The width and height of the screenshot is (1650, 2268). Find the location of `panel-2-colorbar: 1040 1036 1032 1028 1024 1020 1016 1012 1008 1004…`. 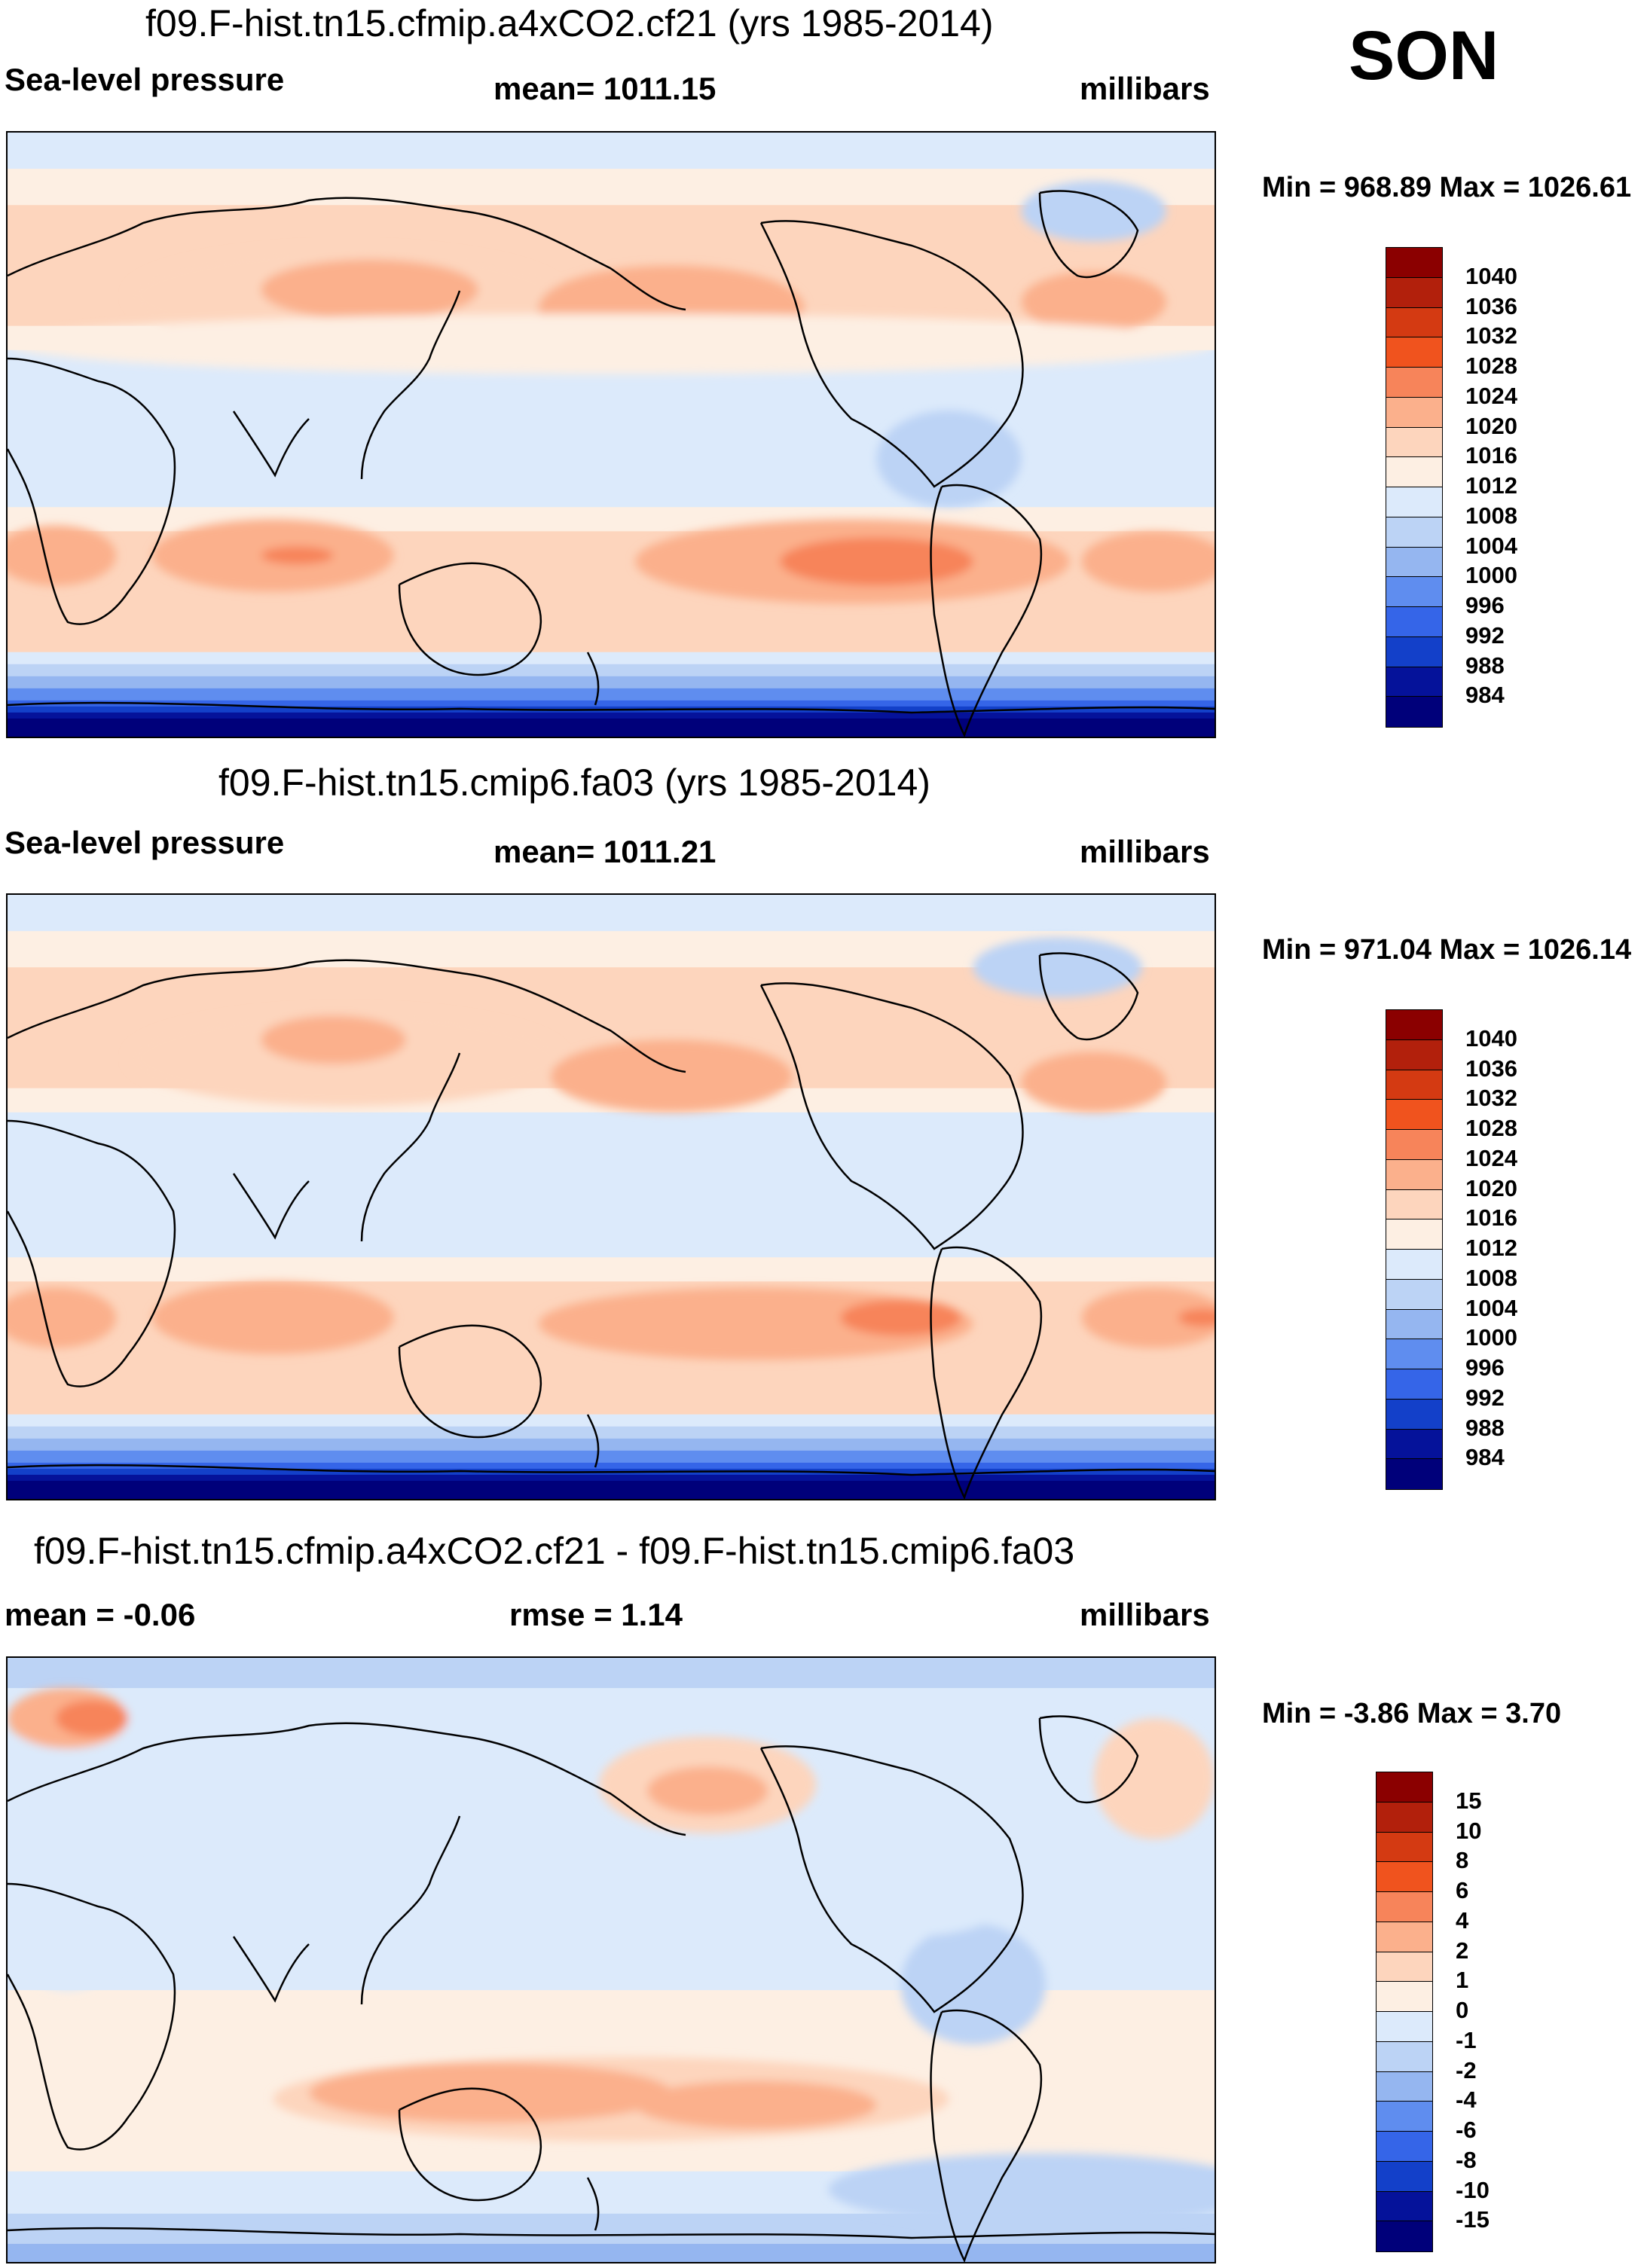

panel-2-colorbar: 1040 1036 1032 1028 1024 1020 1016 1012 1008 1004… is located at coordinates (1461, 1250).